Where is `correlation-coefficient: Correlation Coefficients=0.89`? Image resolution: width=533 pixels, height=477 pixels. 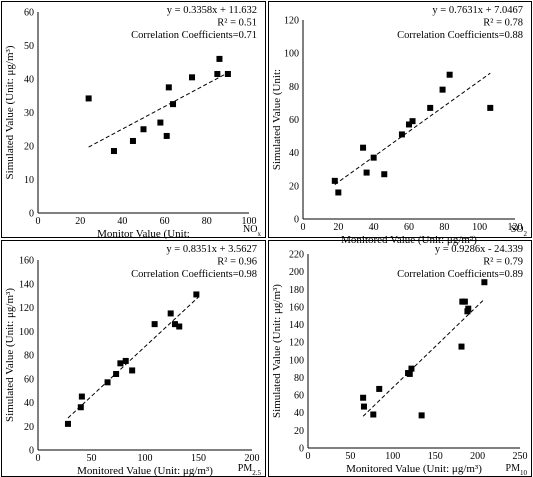
correlation-coefficient: Correlation Coefficients=0.89 is located at coordinates (460, 274).